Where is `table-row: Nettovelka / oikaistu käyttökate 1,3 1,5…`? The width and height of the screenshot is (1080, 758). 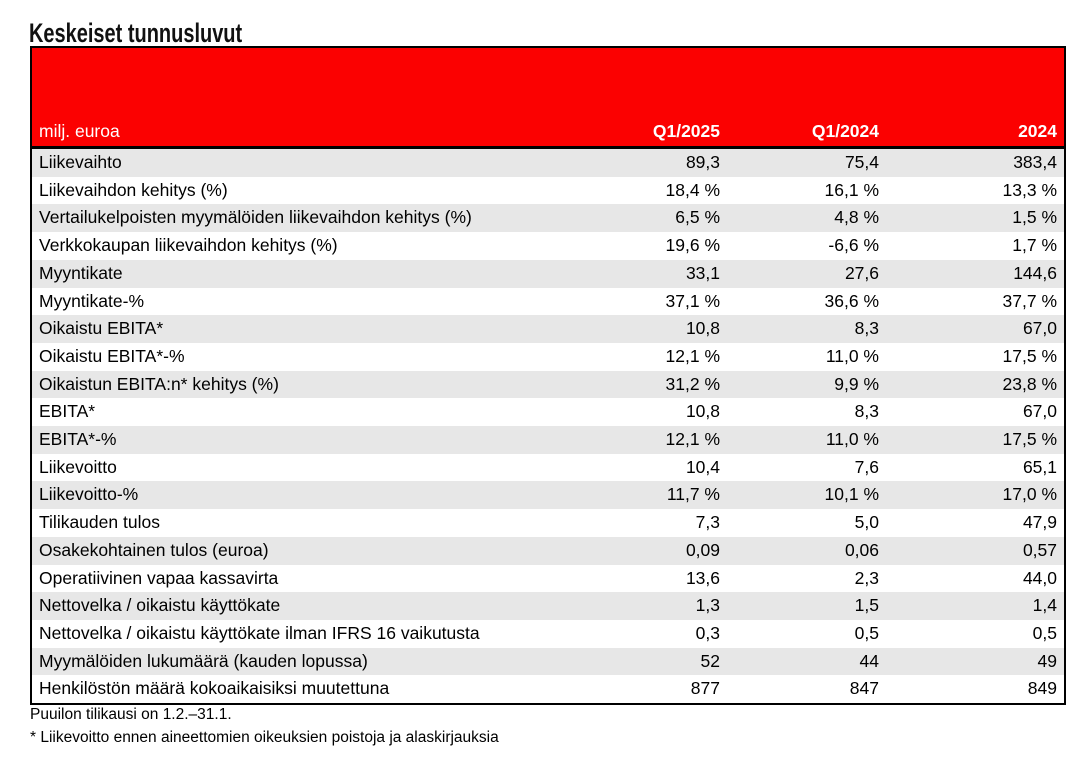 table-row: Nettovelka / oikaistu käyttökate 1,3 1,5… is located at coordinates (548, 606).